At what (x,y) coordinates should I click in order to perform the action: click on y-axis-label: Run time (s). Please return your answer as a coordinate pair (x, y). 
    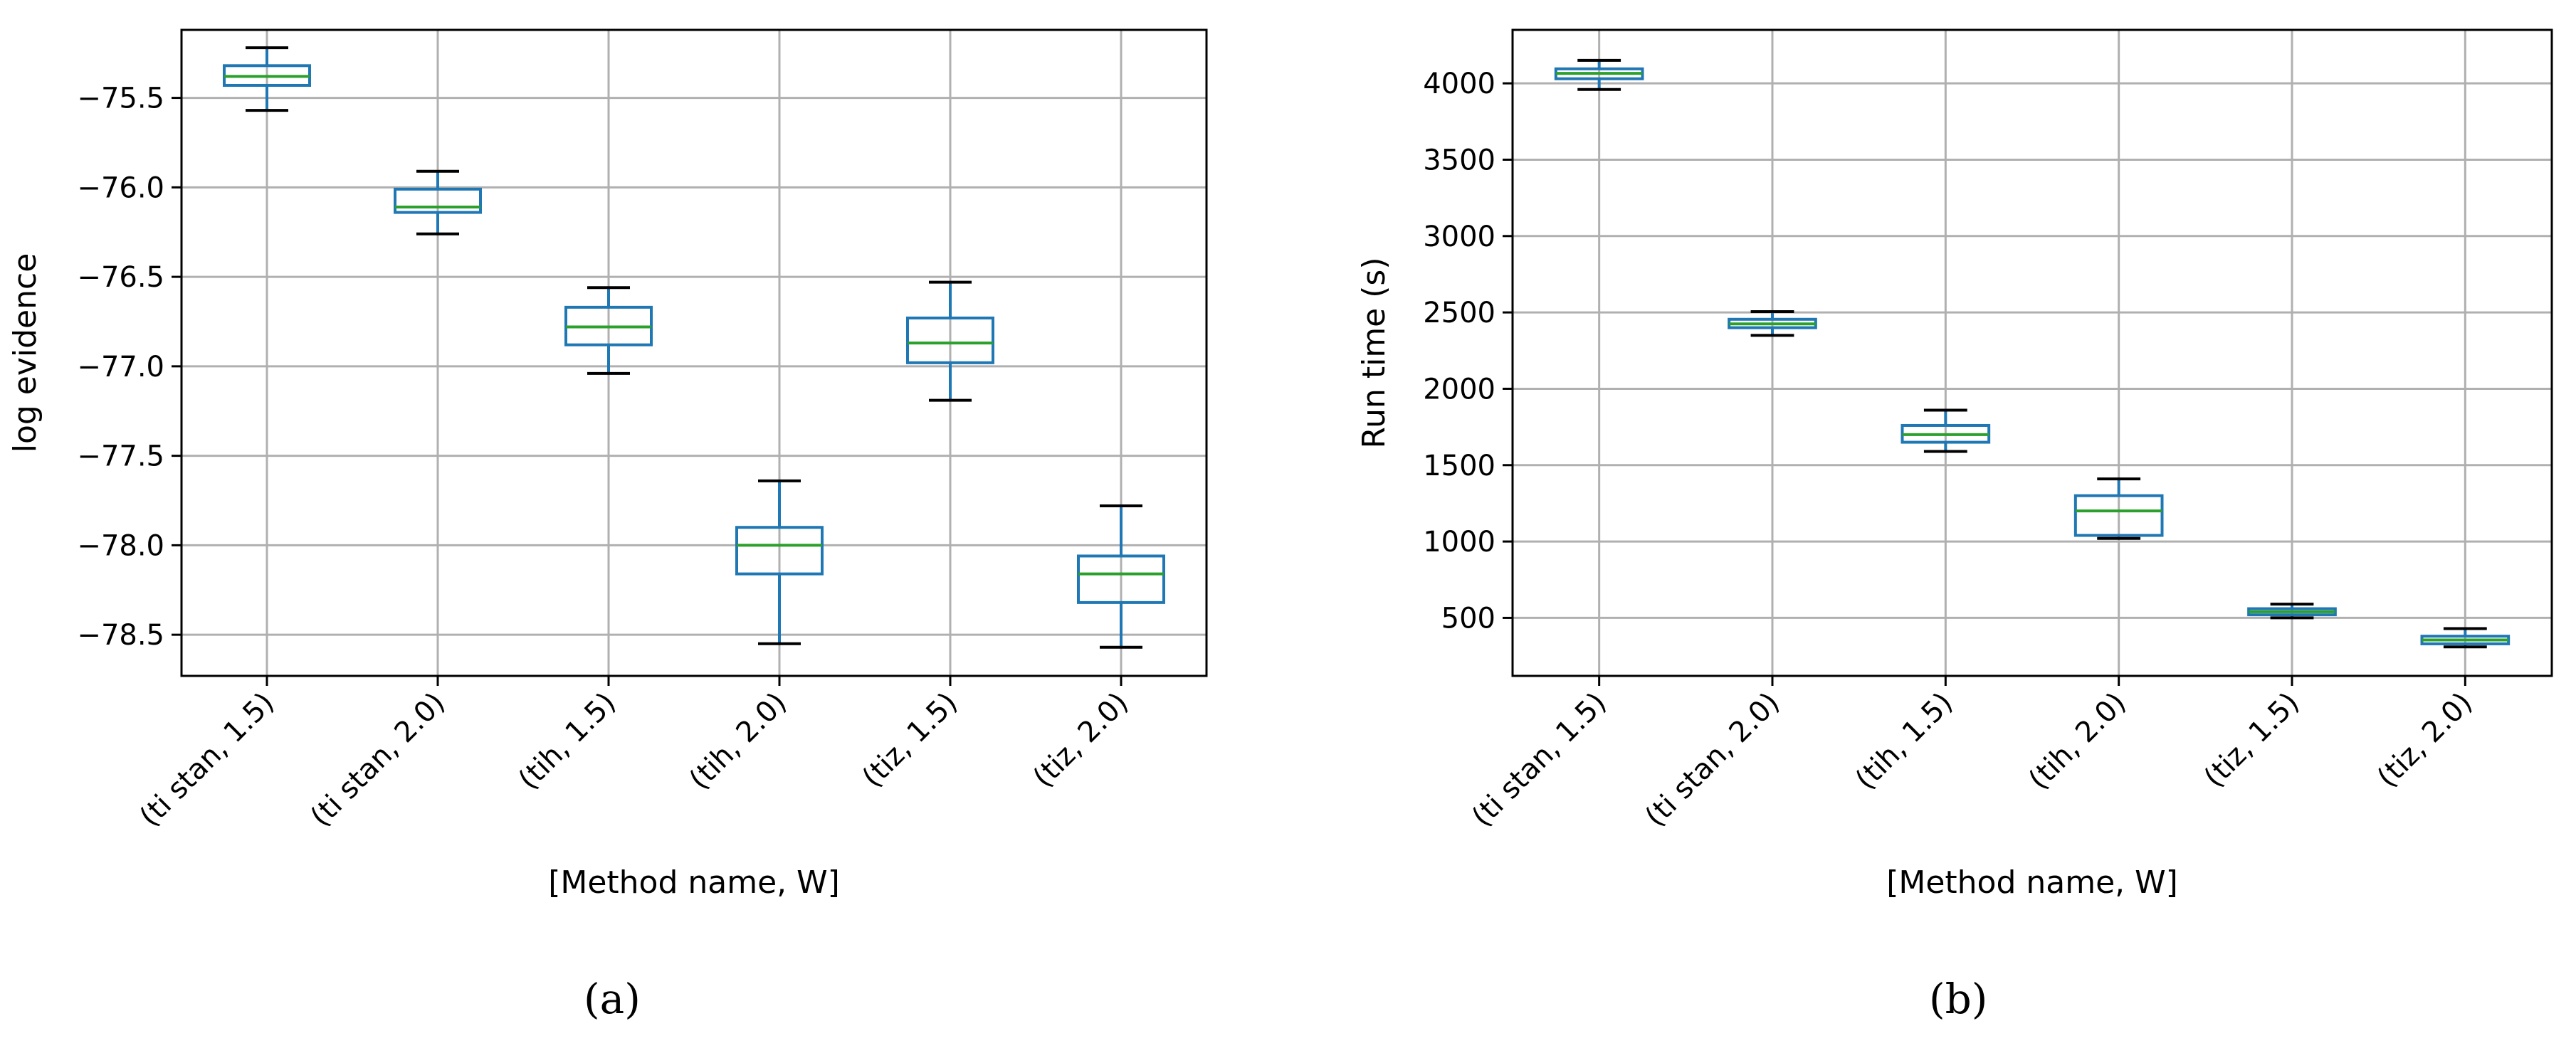
    Looking at the image, I should click on (1374, 352).